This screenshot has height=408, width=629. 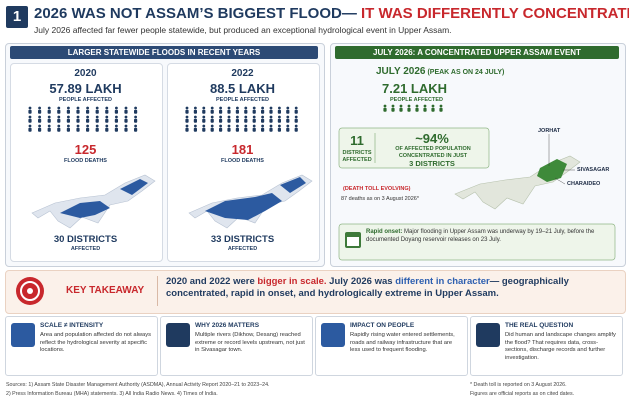 I want to click on year: 2020, so click(x=85, y=73).